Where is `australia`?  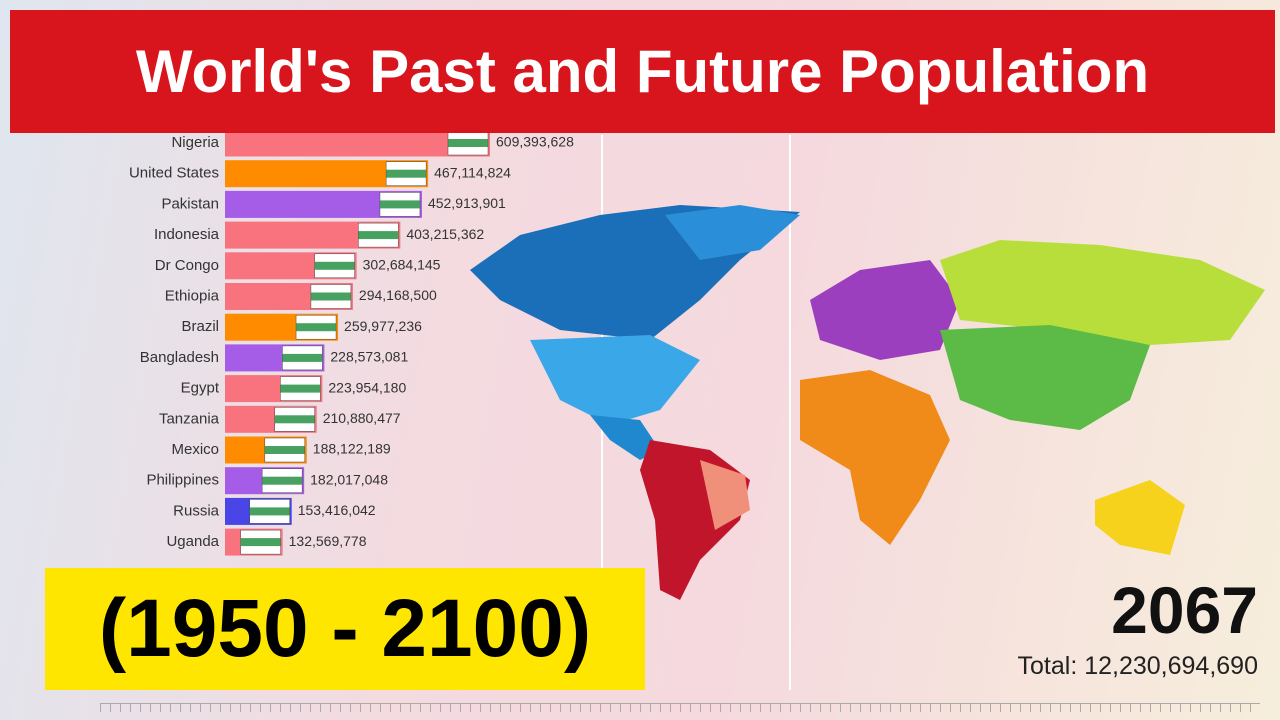 australia is located at coordinates (1140, 517).